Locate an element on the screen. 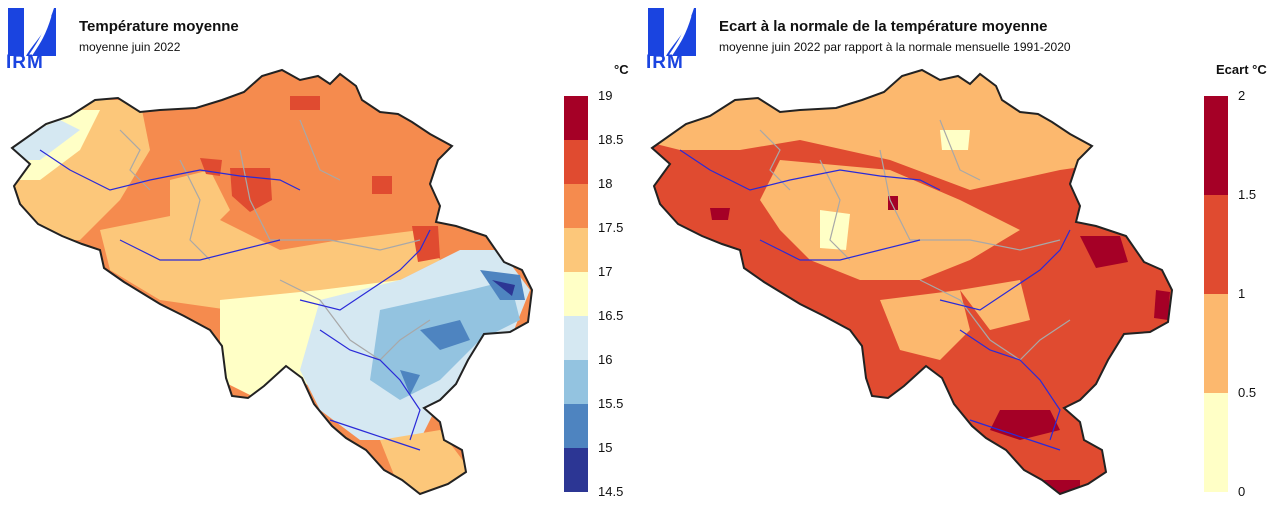 This screenshot has width=1280, height=507. legend-tick-label: 17 is located at coordinates (605, 271).